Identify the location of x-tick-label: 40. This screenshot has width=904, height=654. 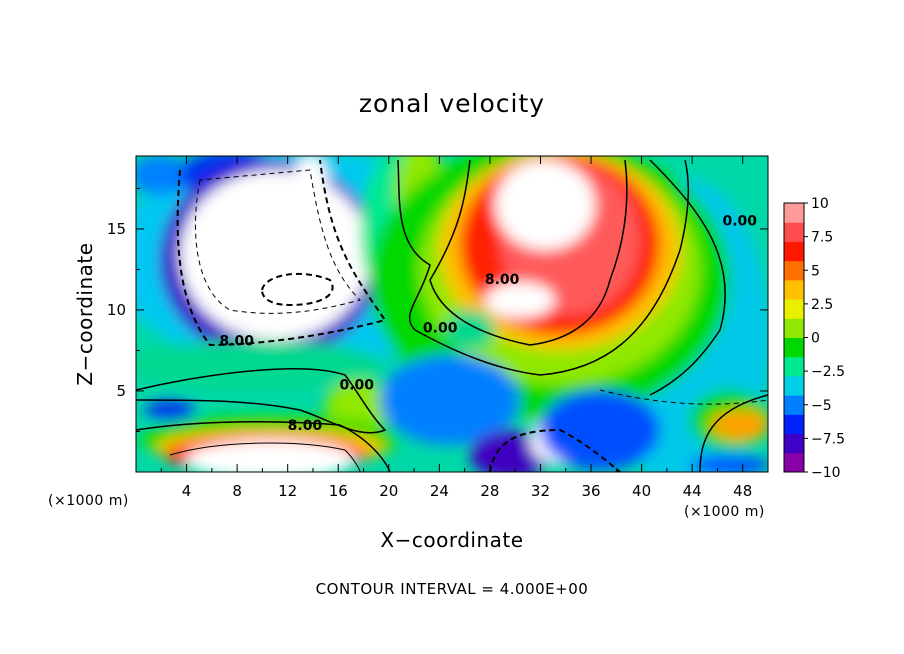
(641, 491).